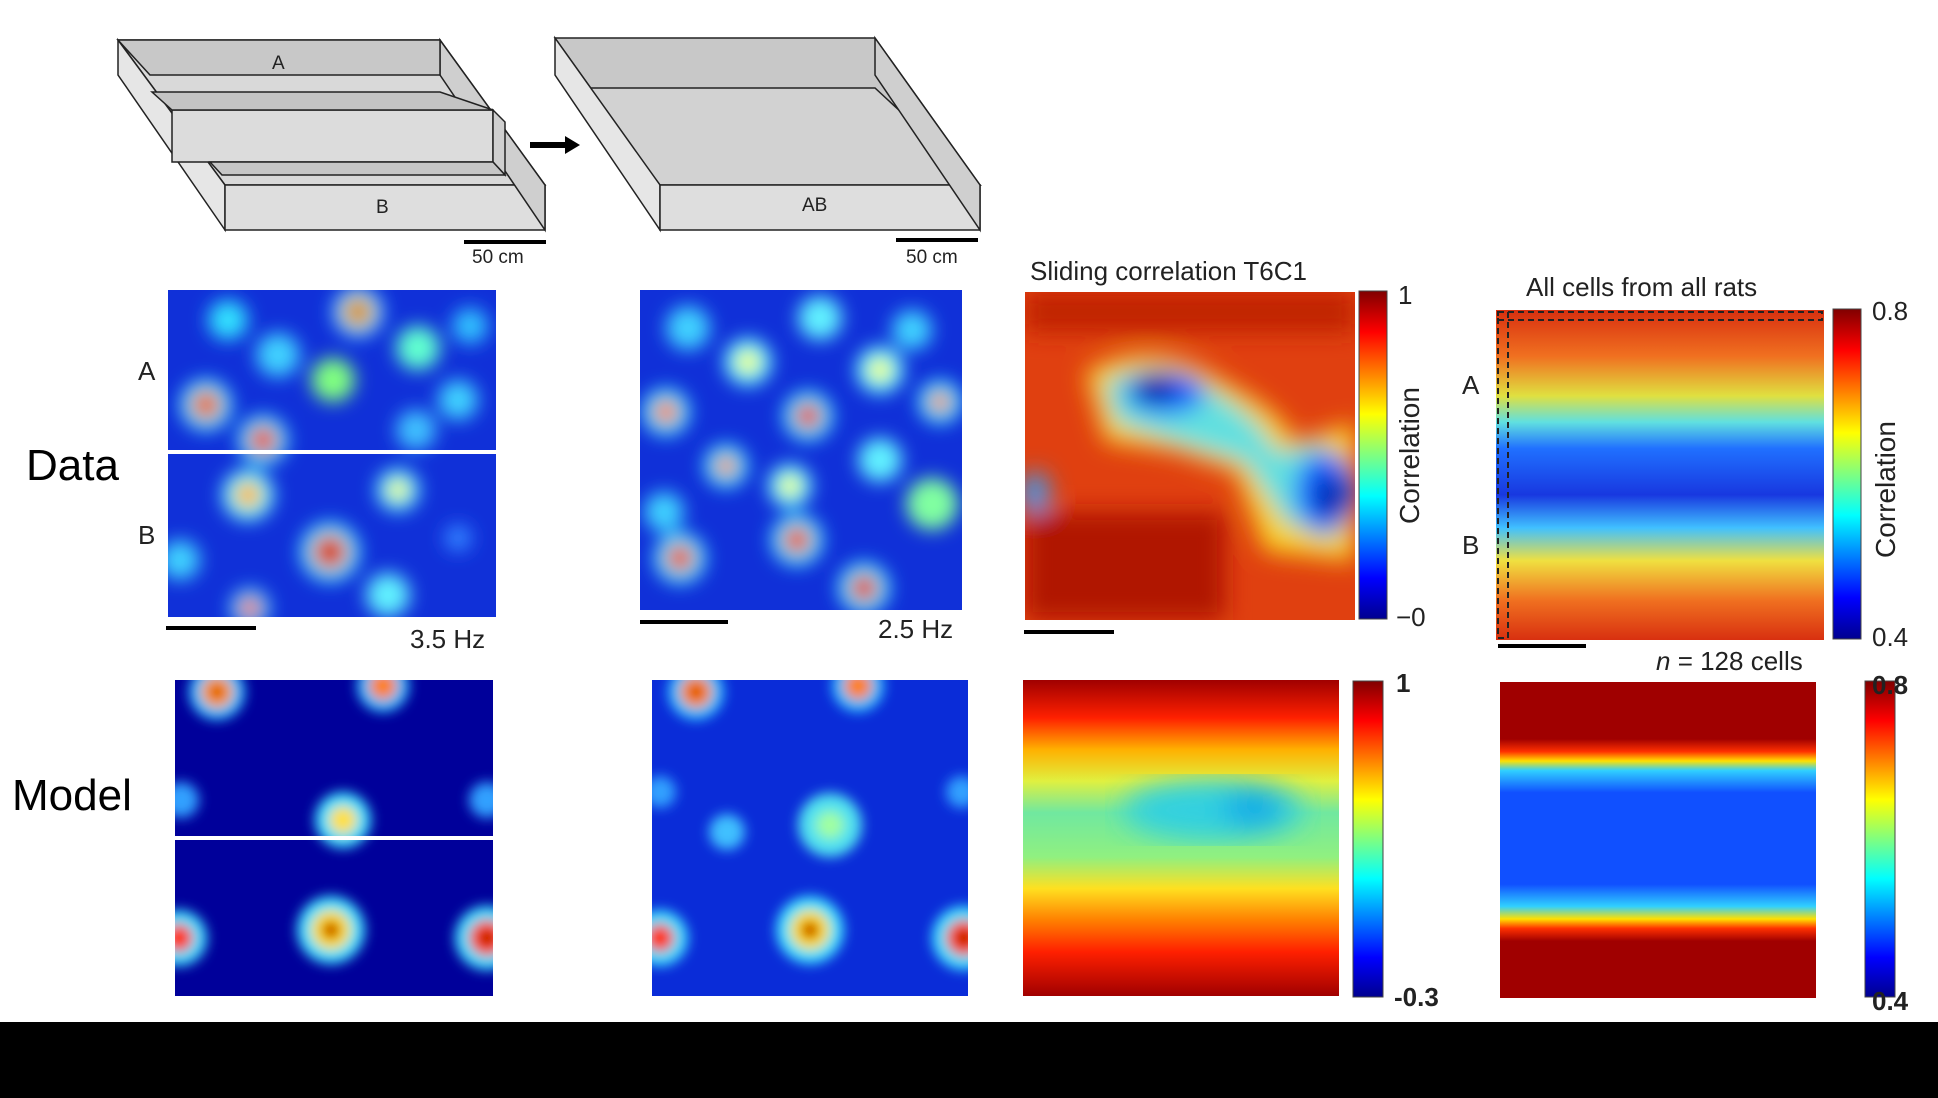  I want to click on environment-schematic, so click(549, 134).